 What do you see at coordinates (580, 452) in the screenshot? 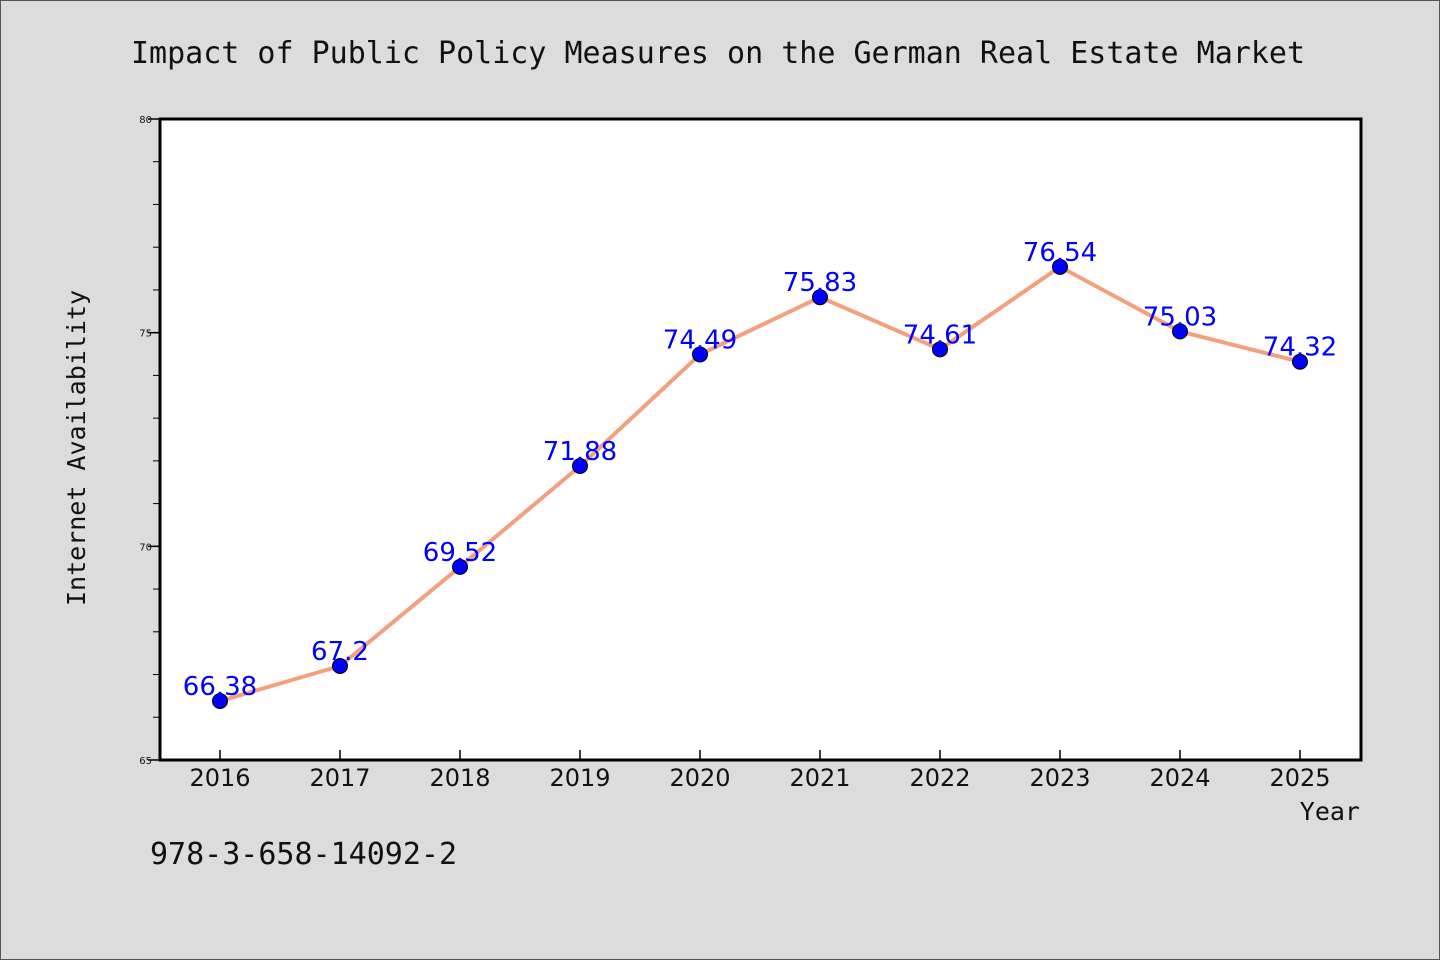
I see `data-label: 71.88` at bounding box center [580, 452].